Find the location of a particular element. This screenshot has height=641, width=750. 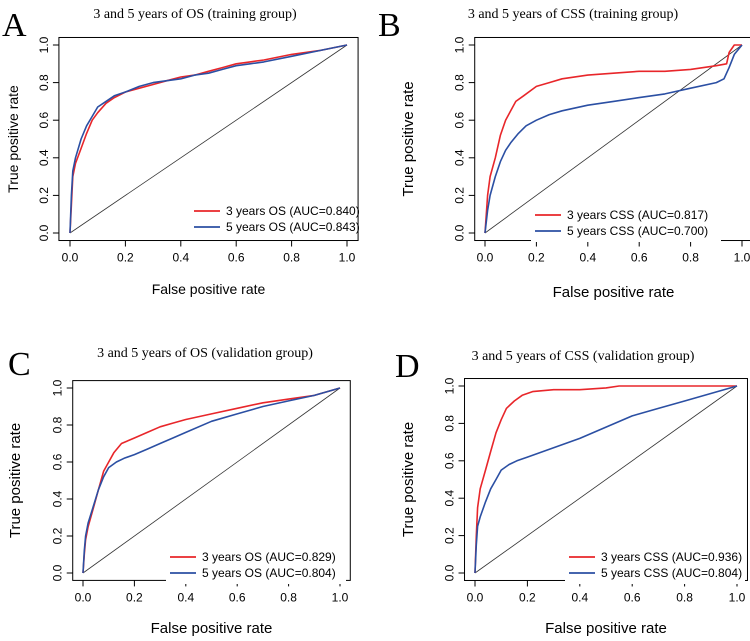

legend-label: 5 years OS (AUC=0.843) is located at coordinates (293, 227).